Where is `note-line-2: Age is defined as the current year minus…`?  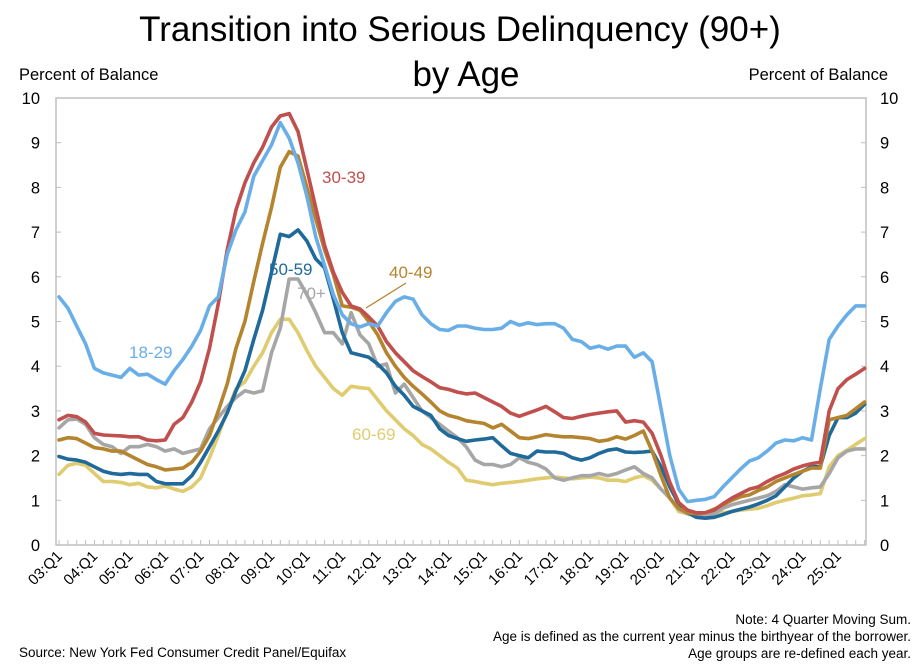
note-line-2: Age is defined as the current year minus… is located at coordinates (702, 636).